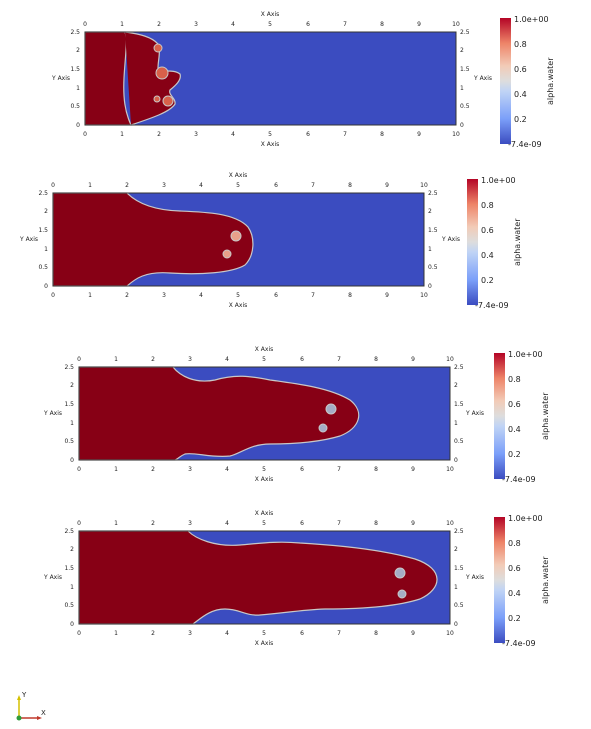 The height and width of the screenshot is (729, 591). I want to click on svg-text: -7.4e-09, so click(492, 305).